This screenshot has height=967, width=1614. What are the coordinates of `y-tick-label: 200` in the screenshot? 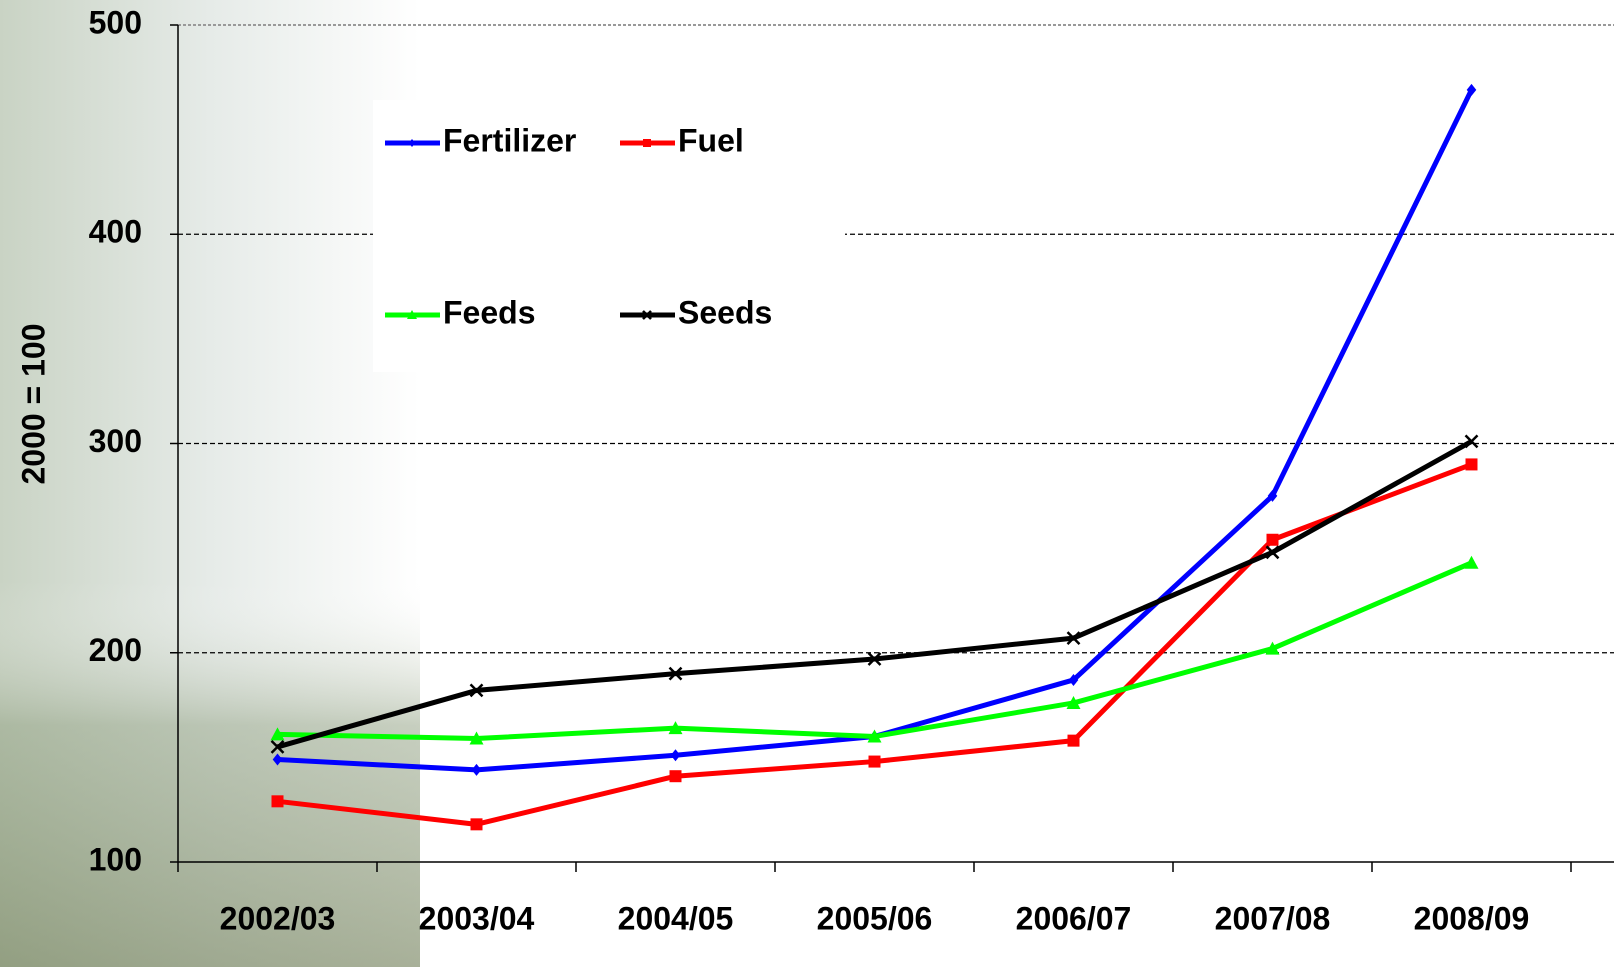 It's located at (115, 650).